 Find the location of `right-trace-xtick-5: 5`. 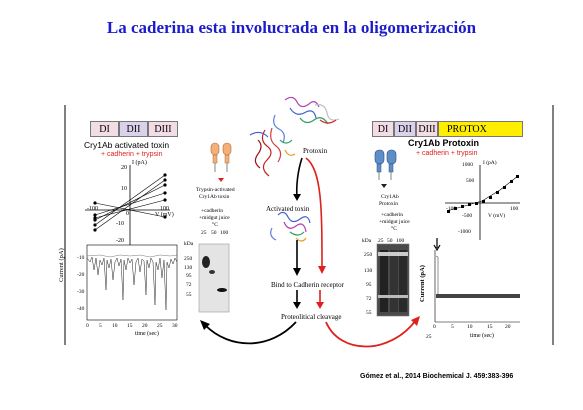

right-trace-xtick-5: 5 is located at coordinates (452, 327).